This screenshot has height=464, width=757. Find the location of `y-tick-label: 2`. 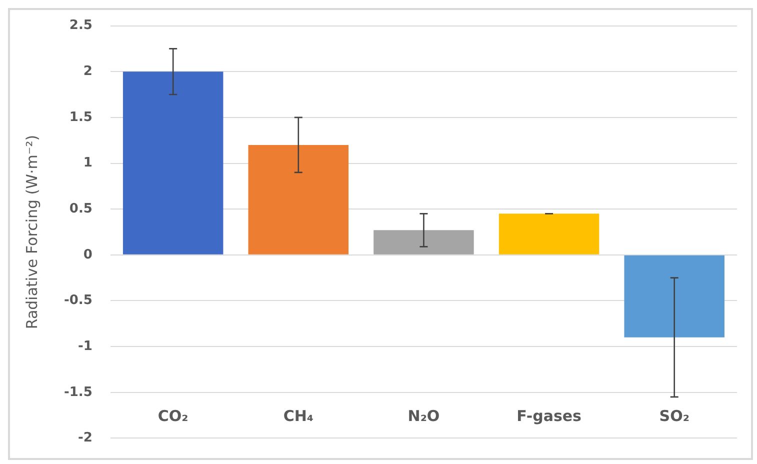

y-tick-label: 2 is located at coordinates (87, 71).